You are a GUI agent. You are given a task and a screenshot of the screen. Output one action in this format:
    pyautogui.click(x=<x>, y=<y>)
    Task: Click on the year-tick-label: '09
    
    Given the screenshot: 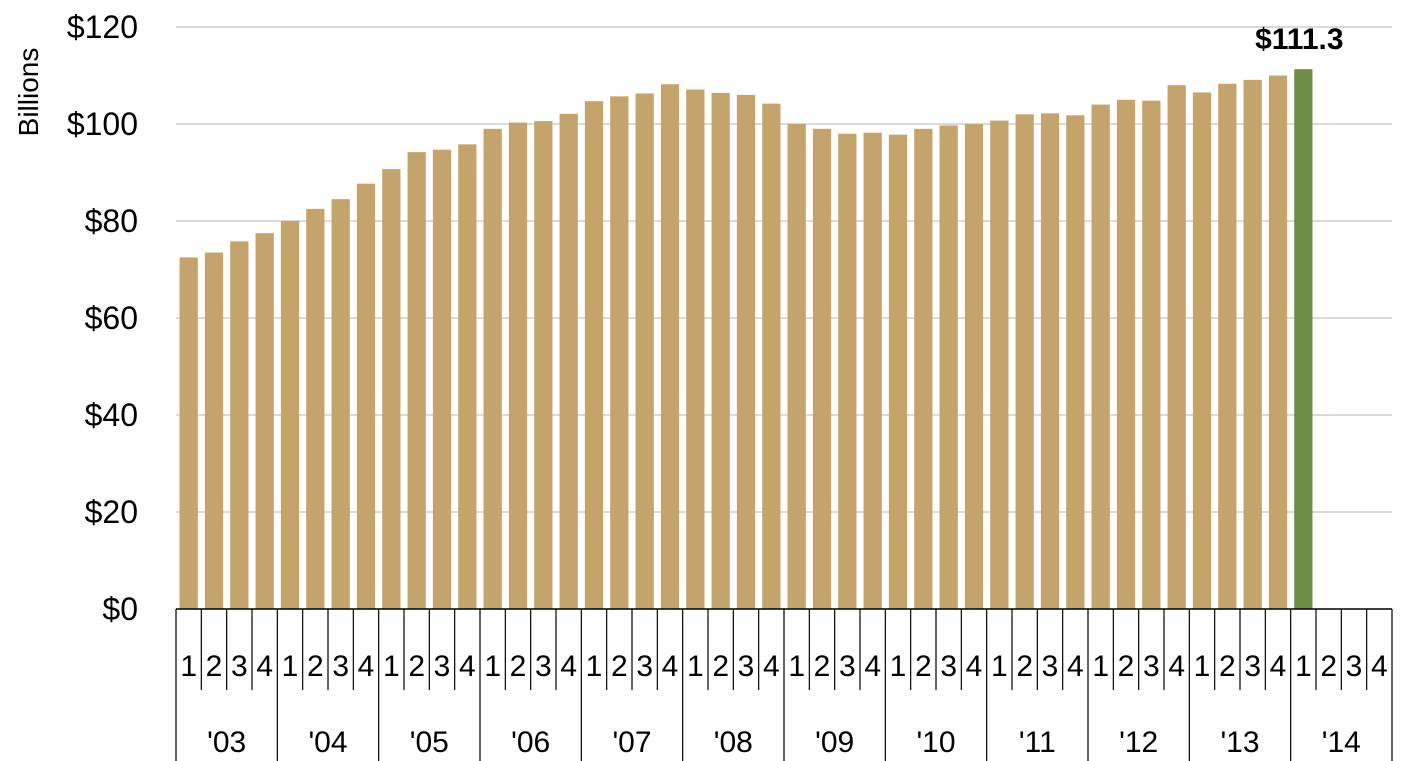 What is the action you would take?
    pyautogui.click(x=834, y=742)
    